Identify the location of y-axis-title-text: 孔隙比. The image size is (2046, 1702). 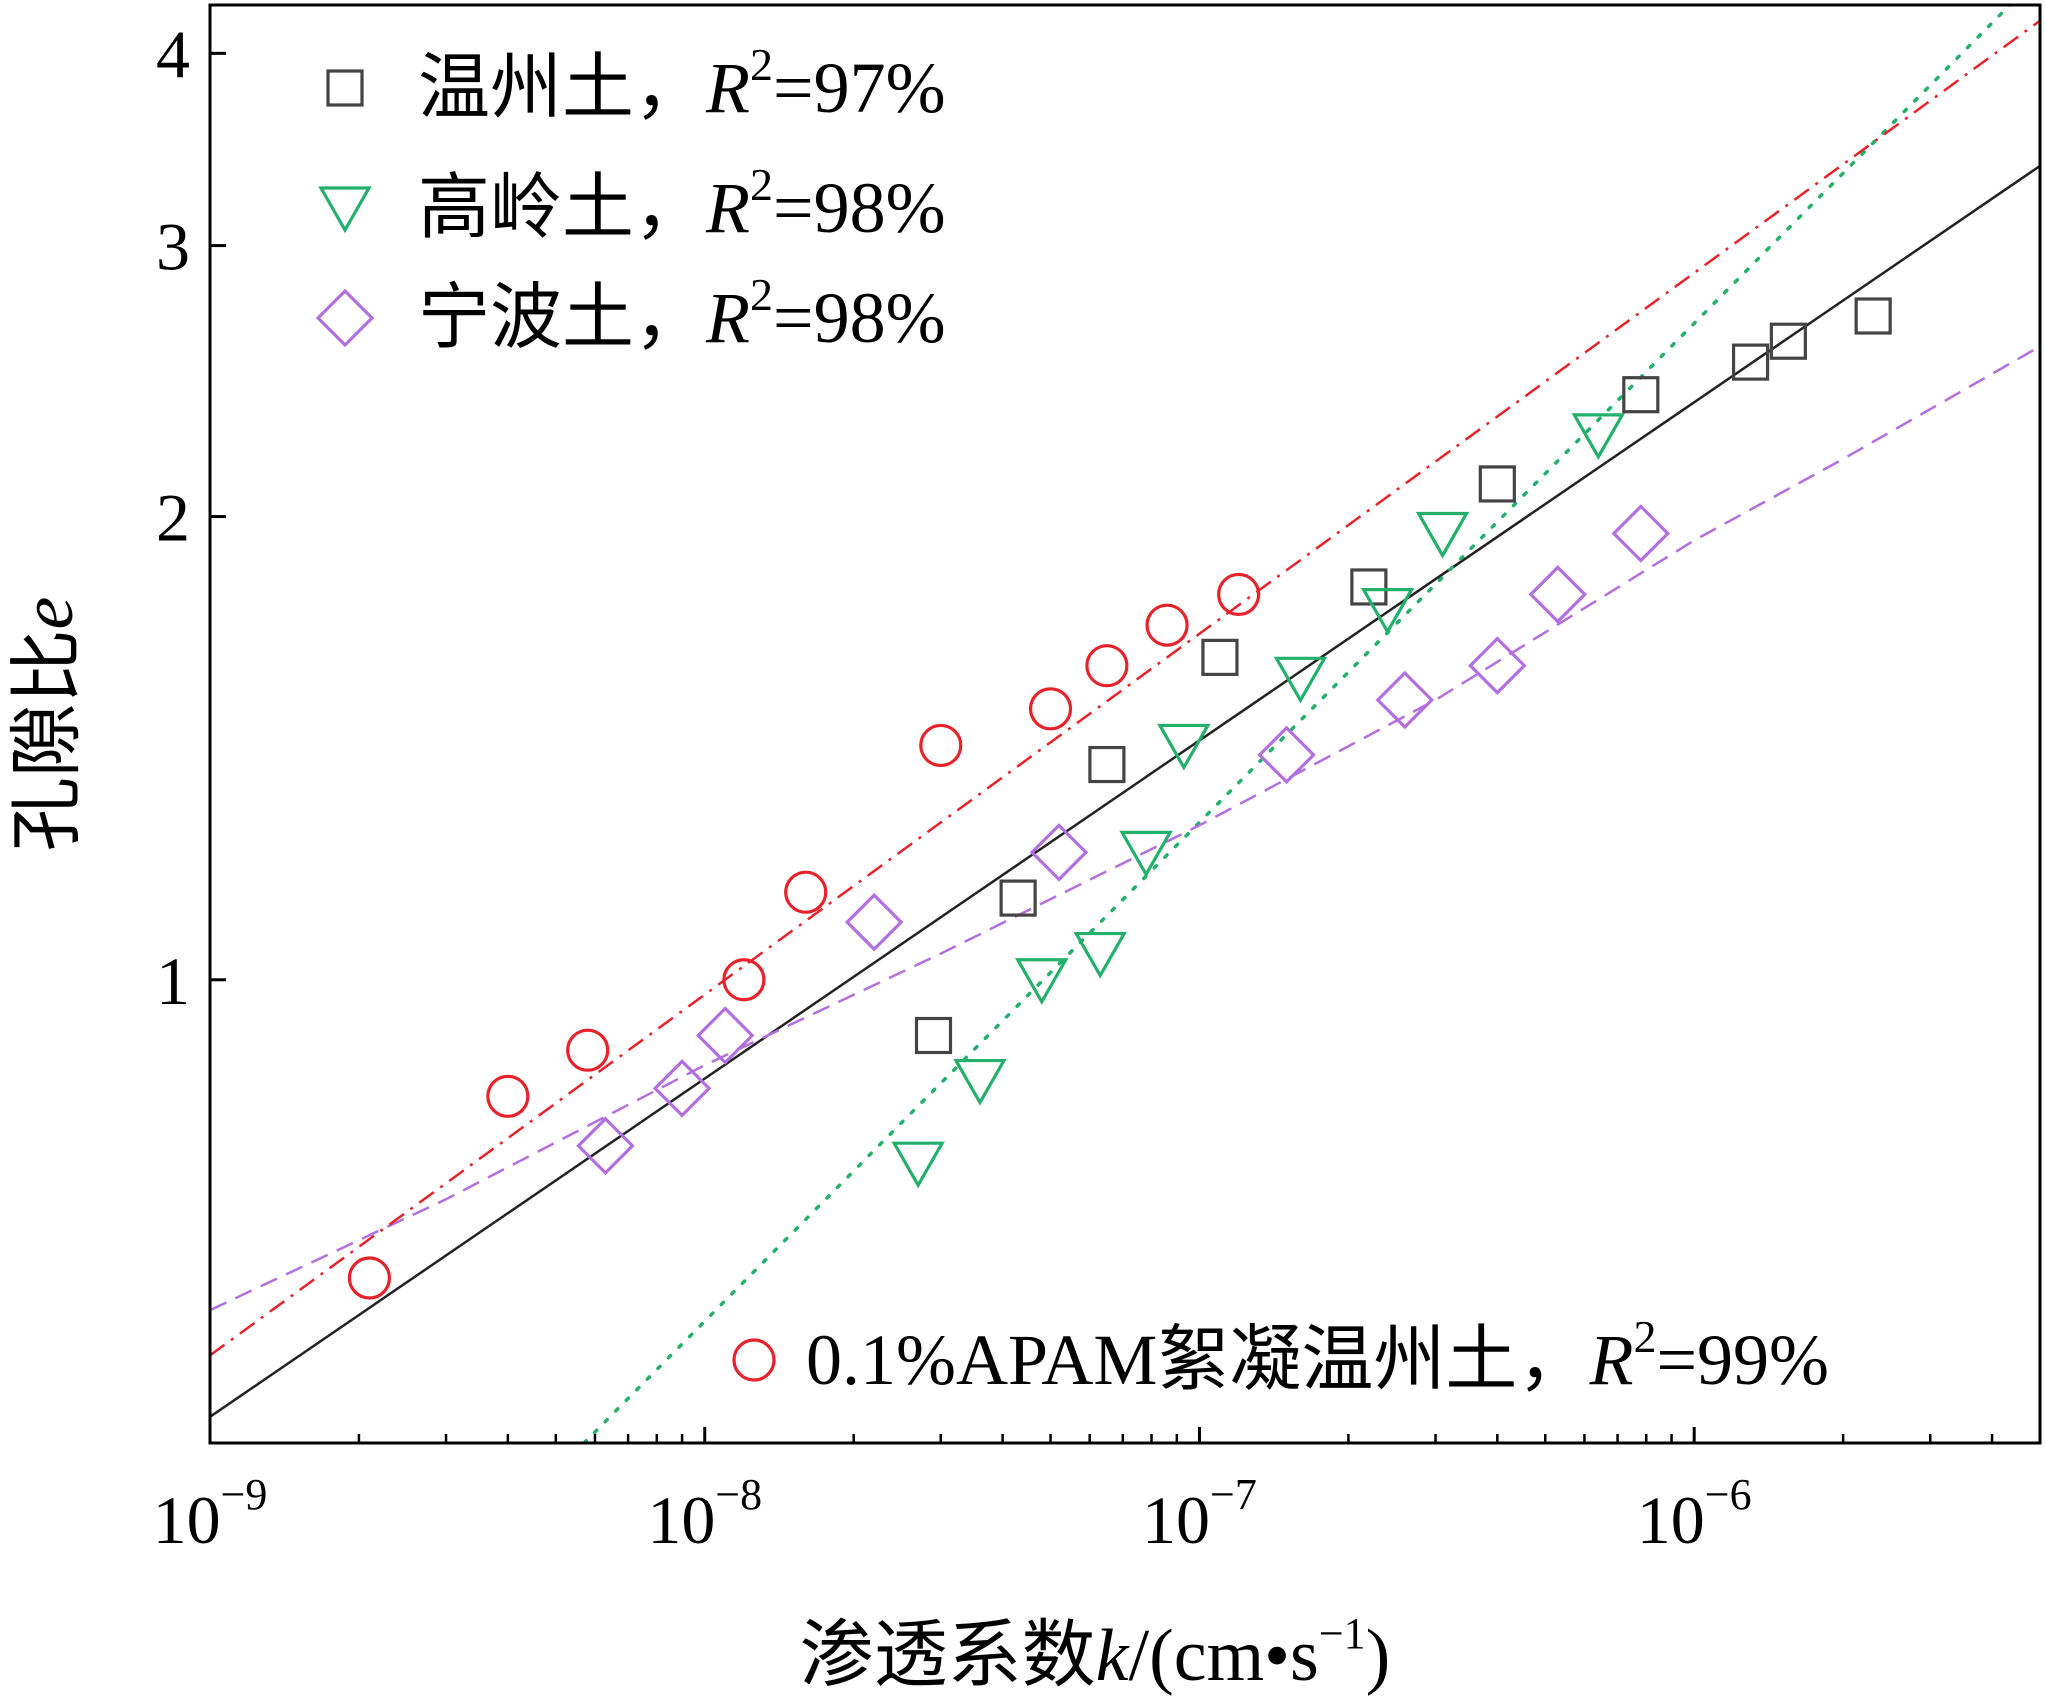
(48, 740).